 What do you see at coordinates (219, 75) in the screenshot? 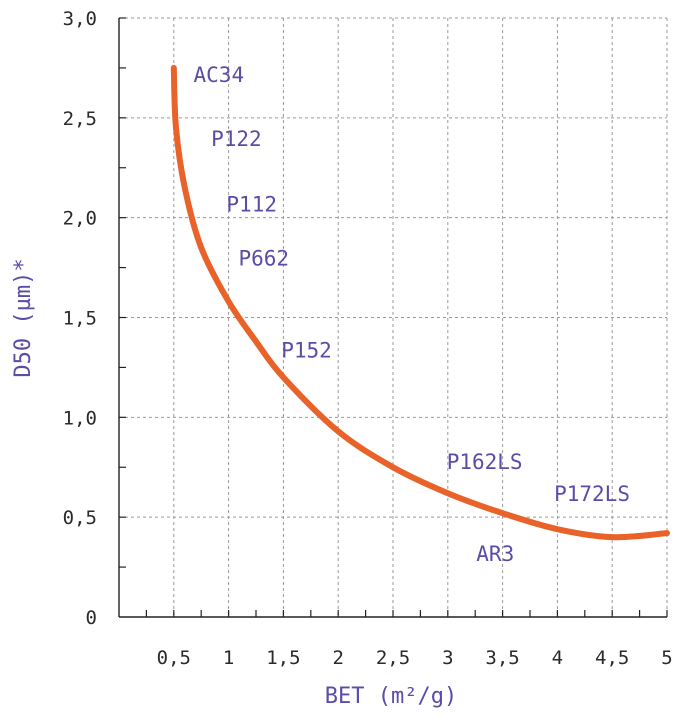
I see `point-label: AC34` at bounding box center [219, 75].